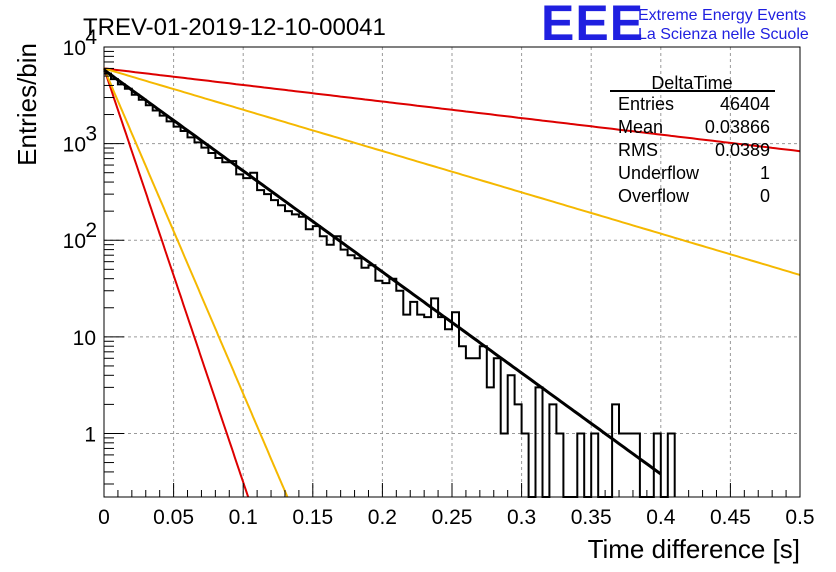 Image resolution: width=836 pixels, height=572 pixels. Describe the element at coordinates (765, 196) in the screenshot. I see `stats-value-overflow: 0` at that location.